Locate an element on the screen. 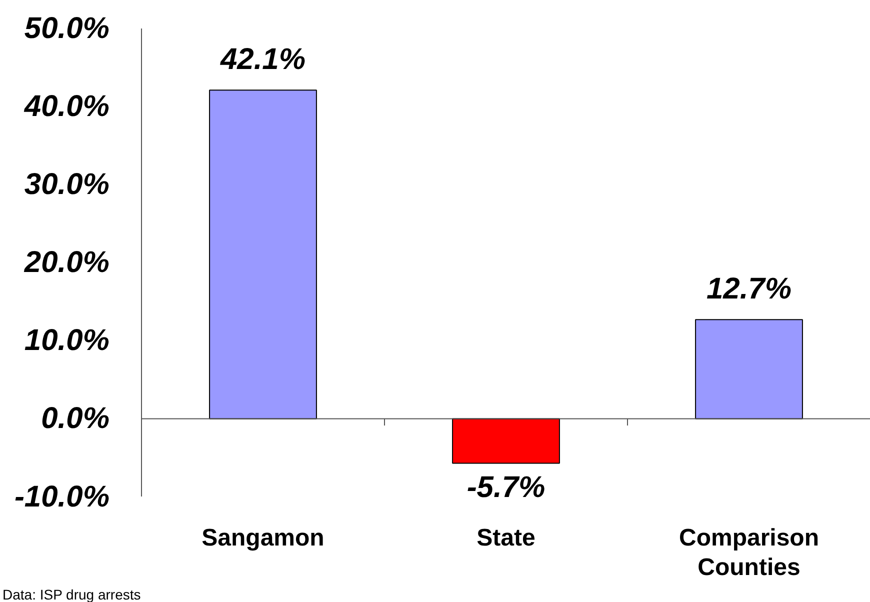 The width and height of the screenshot is (870, 602). x-tick-label: Comparison Counties is located at coordinates (749, 553).